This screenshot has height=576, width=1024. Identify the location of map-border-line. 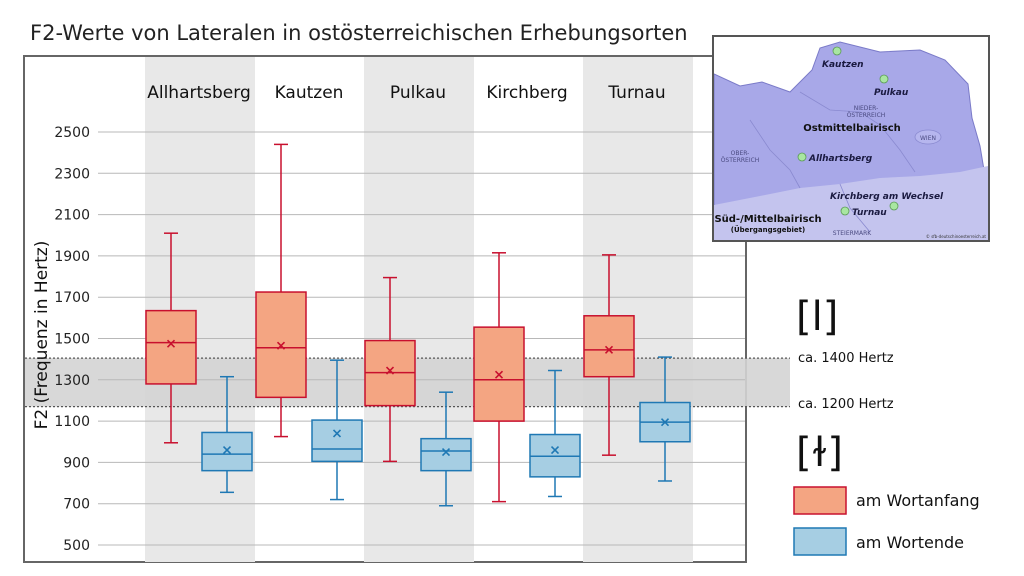
(857, 132).